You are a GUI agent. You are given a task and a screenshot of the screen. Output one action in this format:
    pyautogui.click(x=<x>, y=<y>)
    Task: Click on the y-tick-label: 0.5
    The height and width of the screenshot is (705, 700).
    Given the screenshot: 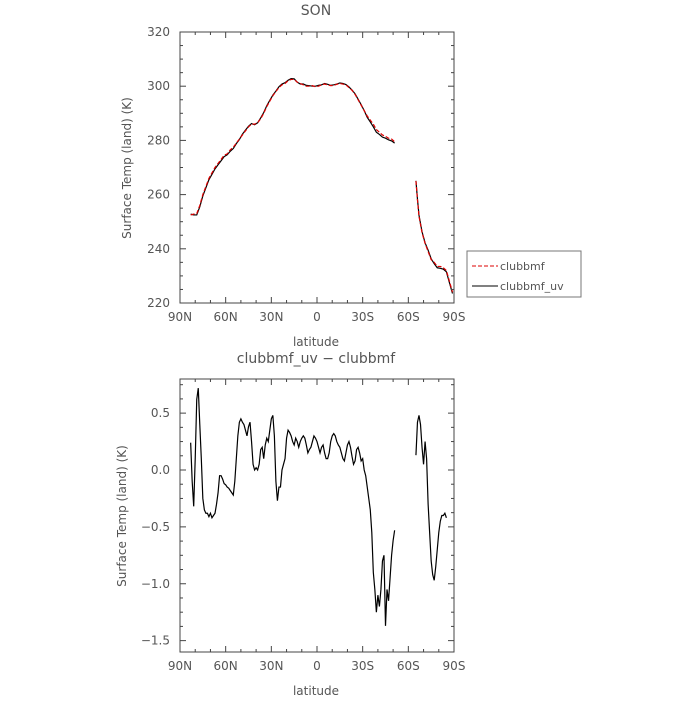 What is the action you would take?
    pyautogui.click(x=160, y=413)
    